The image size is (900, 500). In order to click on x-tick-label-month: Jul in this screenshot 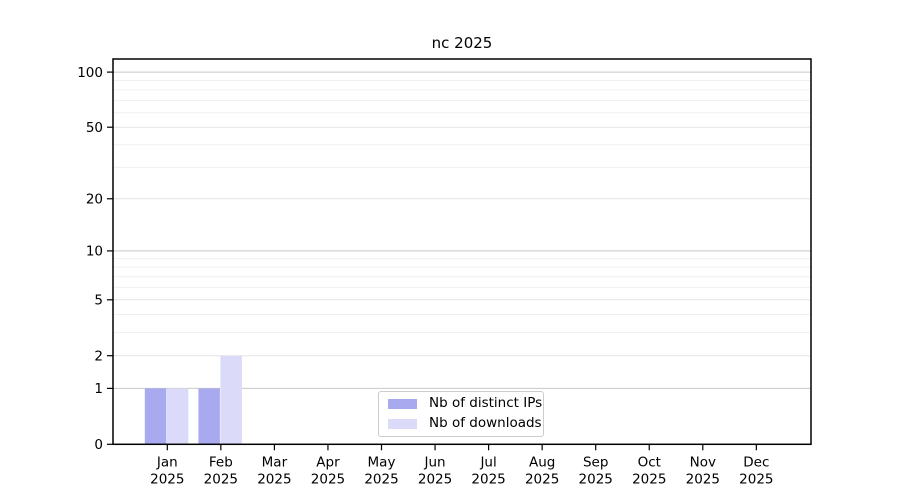, I will do `click(487, 462)`.